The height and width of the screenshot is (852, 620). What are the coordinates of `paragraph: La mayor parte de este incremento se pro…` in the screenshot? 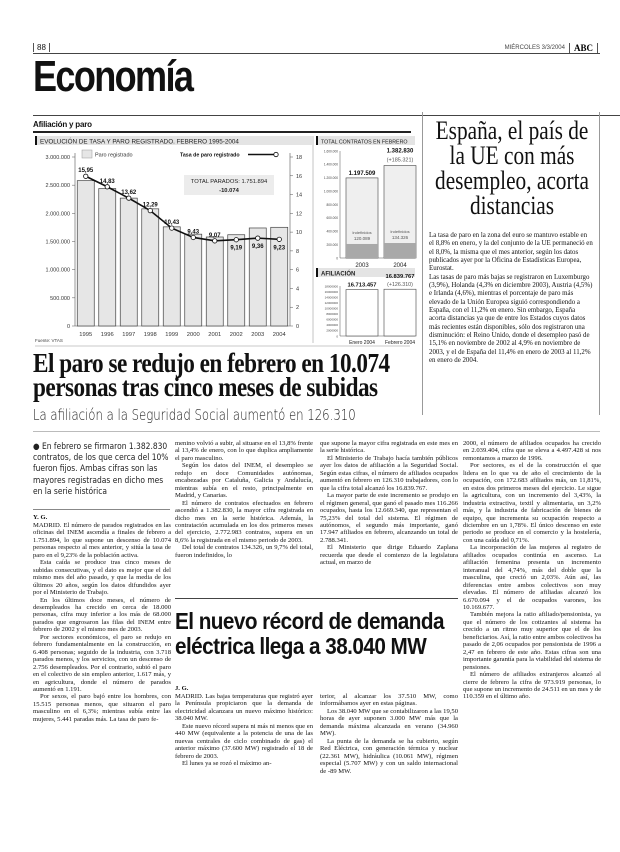 It's located at (389, 518).